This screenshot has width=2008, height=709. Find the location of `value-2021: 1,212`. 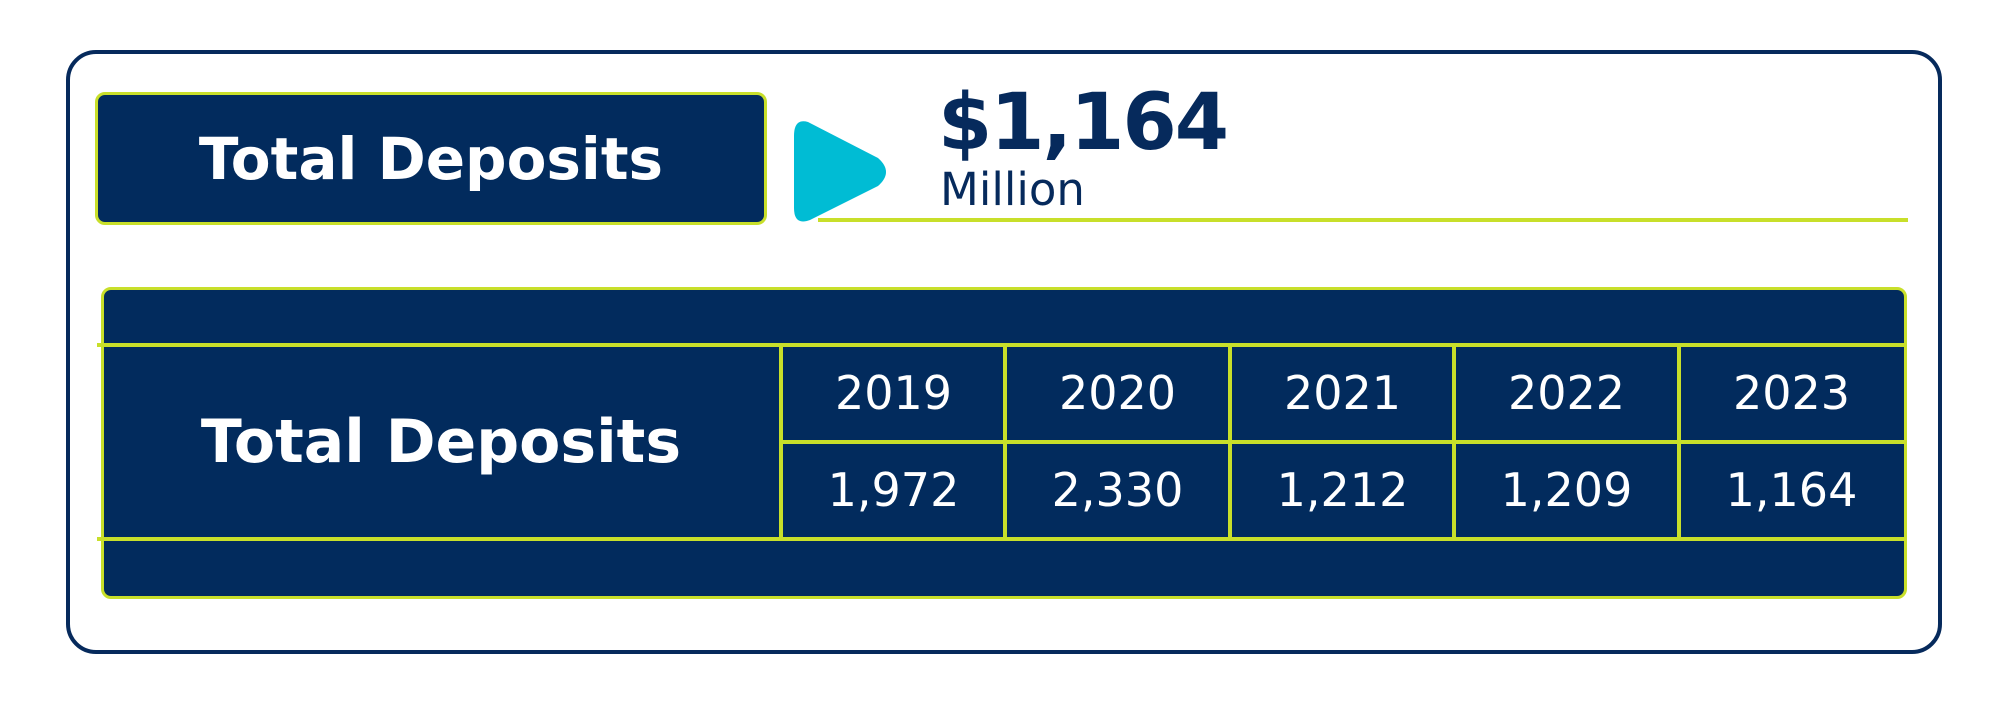

value-2021: 1,212 is located at coordinates (1342, 490).